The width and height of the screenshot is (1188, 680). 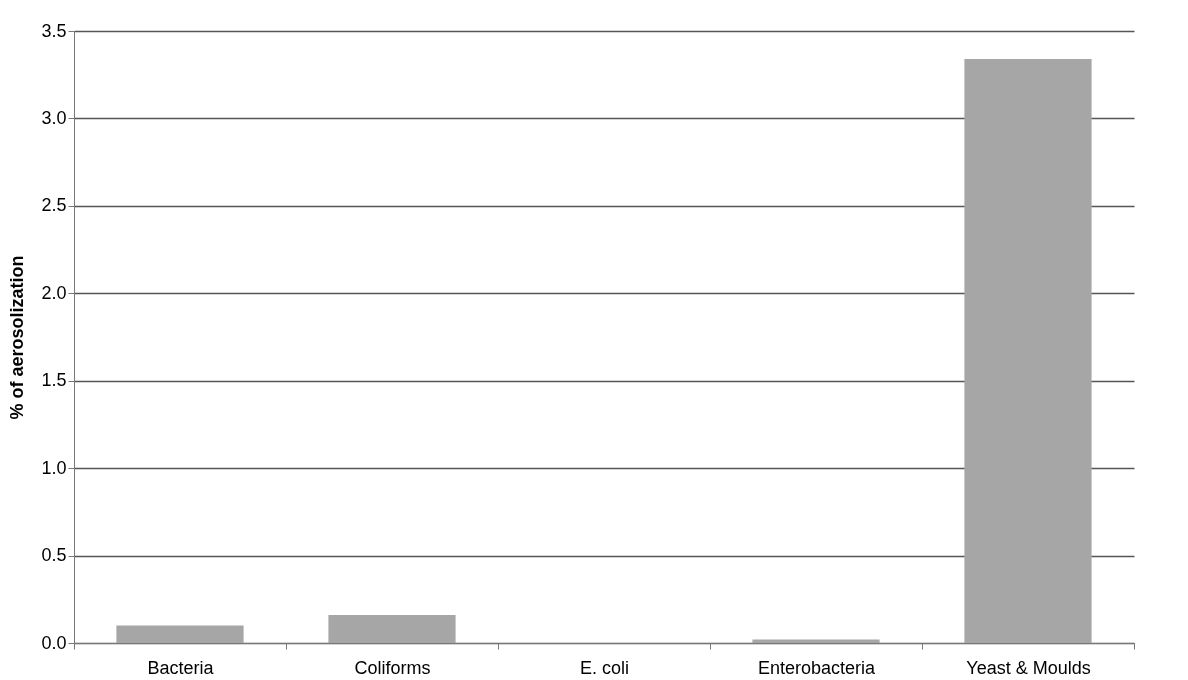 I want to click on y-tick-label: 0.0, so click(x=54, y=642).